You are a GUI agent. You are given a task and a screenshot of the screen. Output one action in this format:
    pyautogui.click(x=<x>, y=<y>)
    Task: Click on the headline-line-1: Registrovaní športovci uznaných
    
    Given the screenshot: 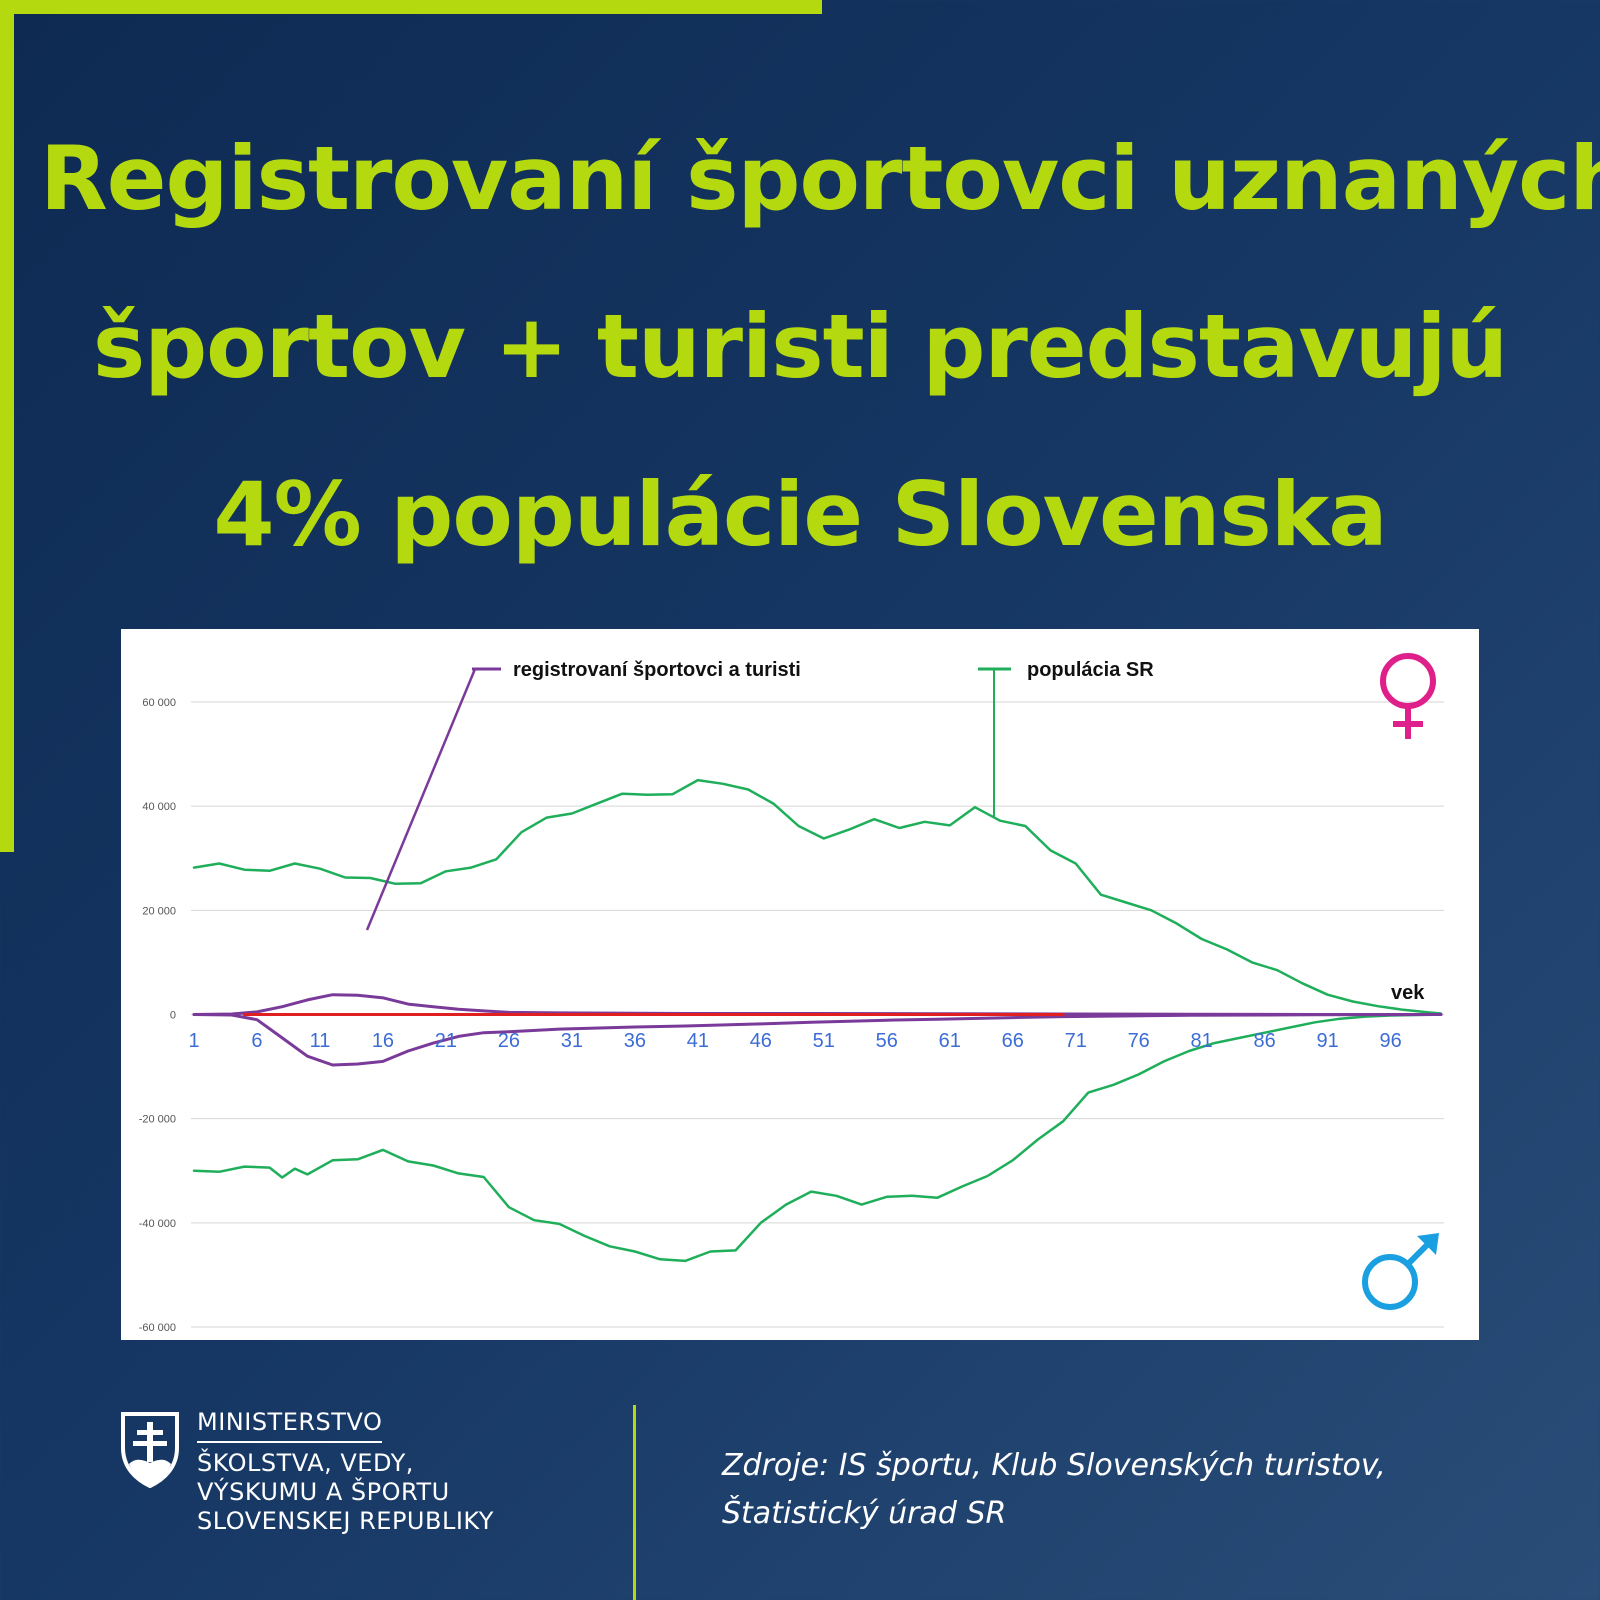 What is the action you would take?
    pyautogui.click(x=820, y=178)
    